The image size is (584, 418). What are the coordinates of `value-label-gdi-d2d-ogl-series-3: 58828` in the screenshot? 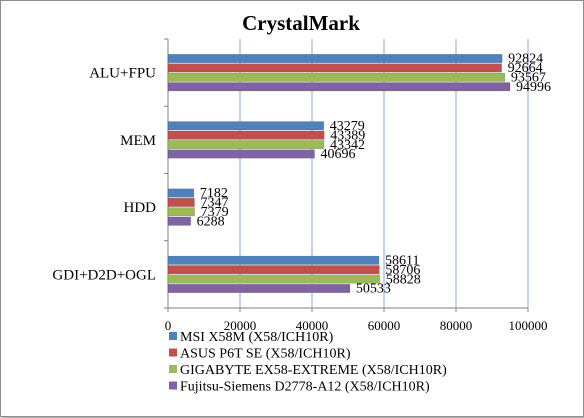 It's located at (403, 279).